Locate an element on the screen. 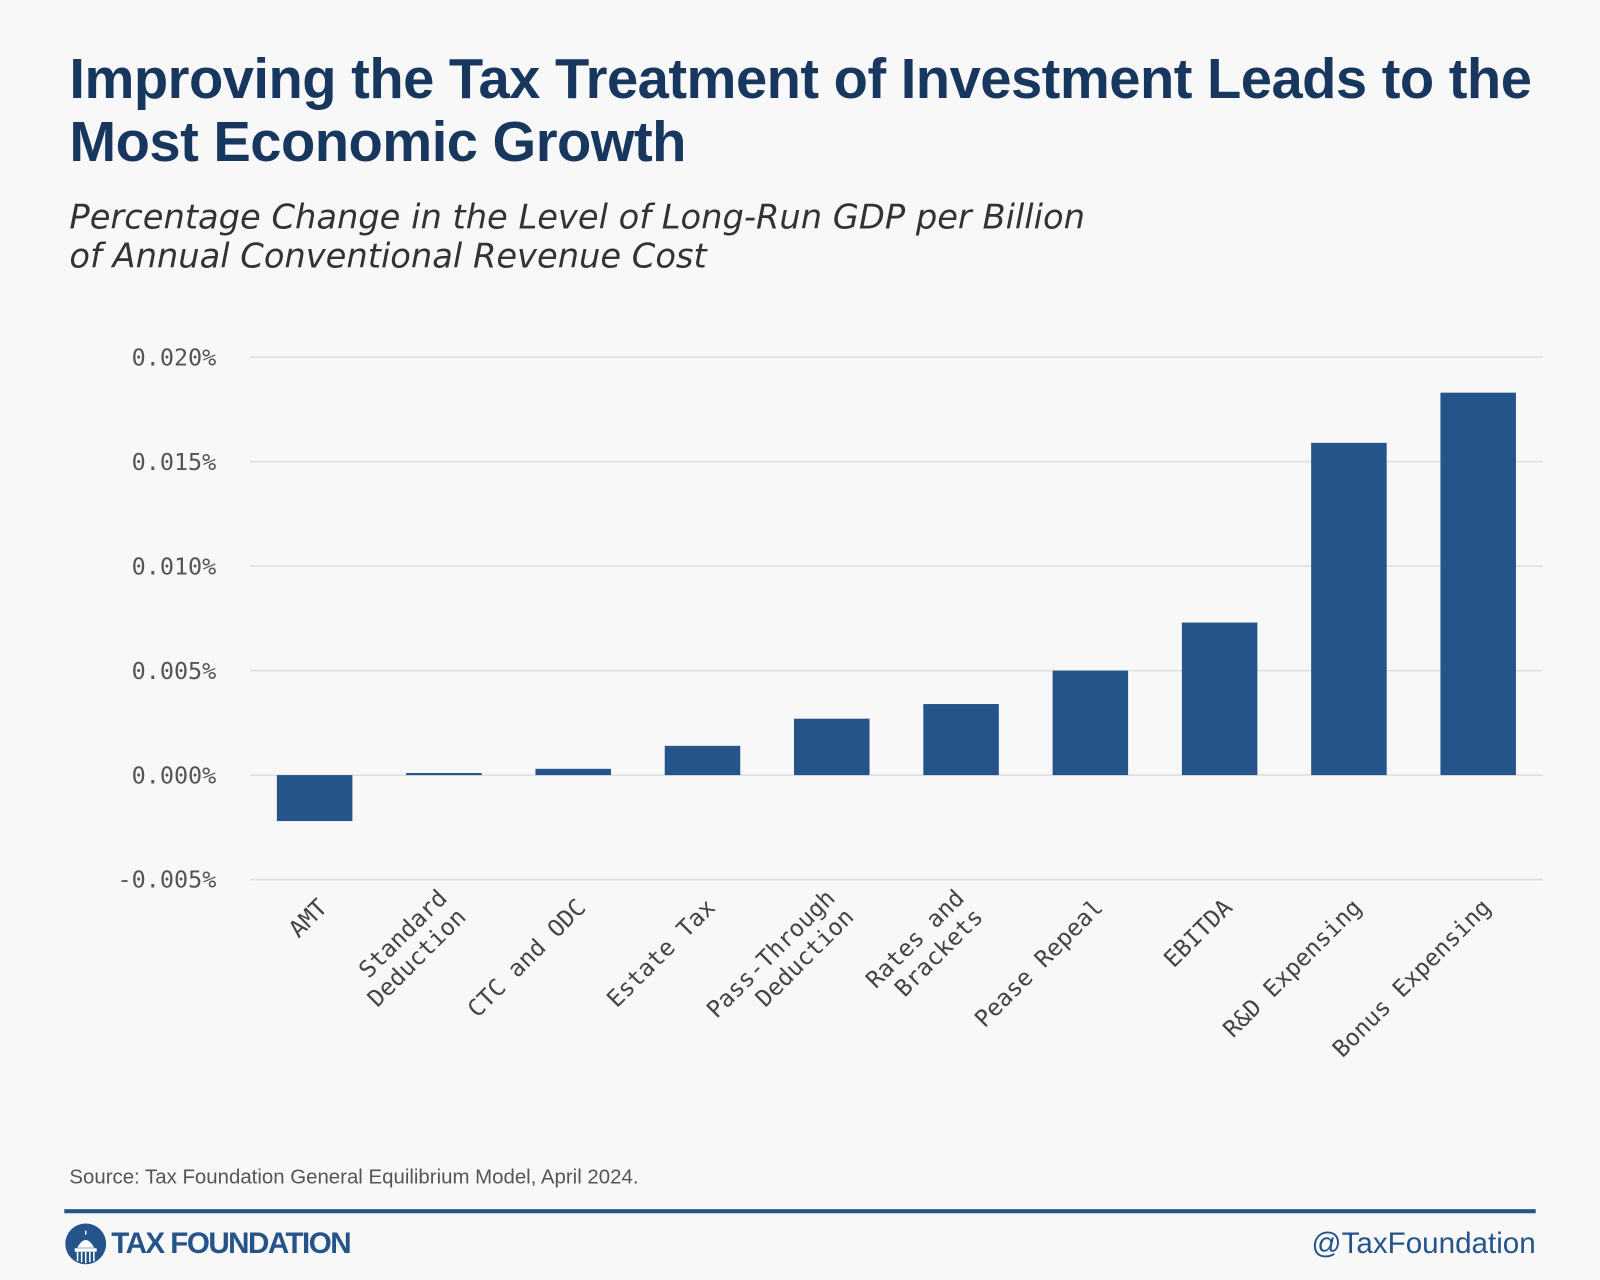 The width and height of the screenshot is (1600, 1280). x-tick-label: AMT is located at coordinates (308, 918).